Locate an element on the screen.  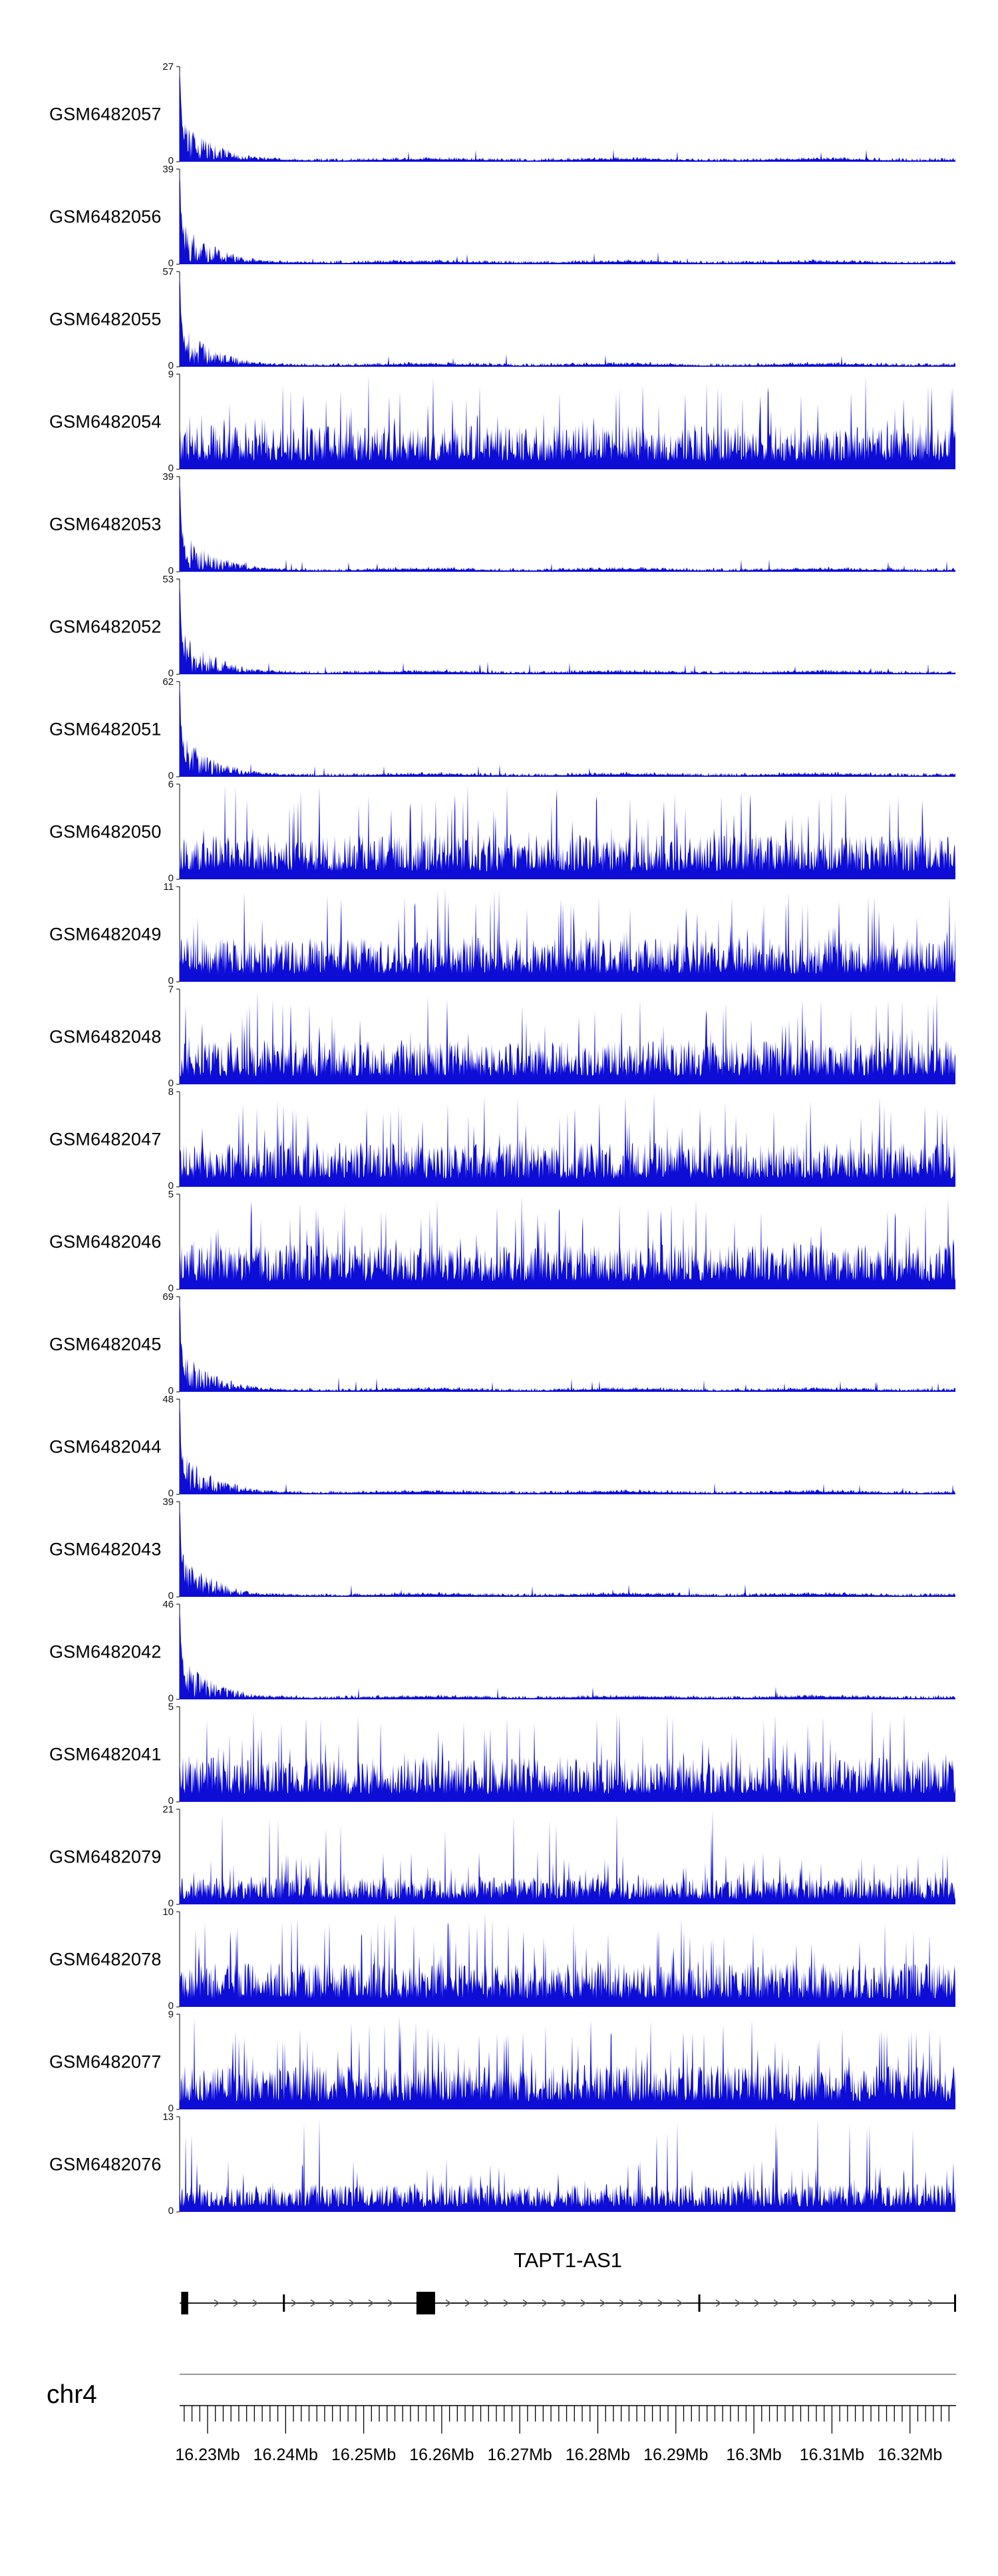
track-sample-label: GSM6482044 is located at coordinates (105, 1446).